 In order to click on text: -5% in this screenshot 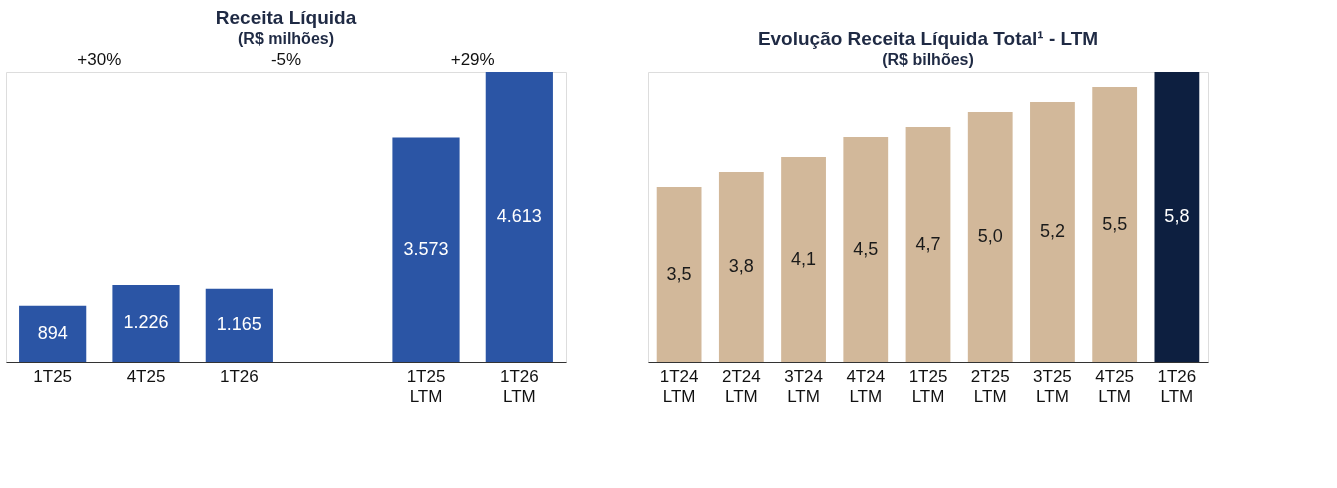, I will do `click(286, 59)`.